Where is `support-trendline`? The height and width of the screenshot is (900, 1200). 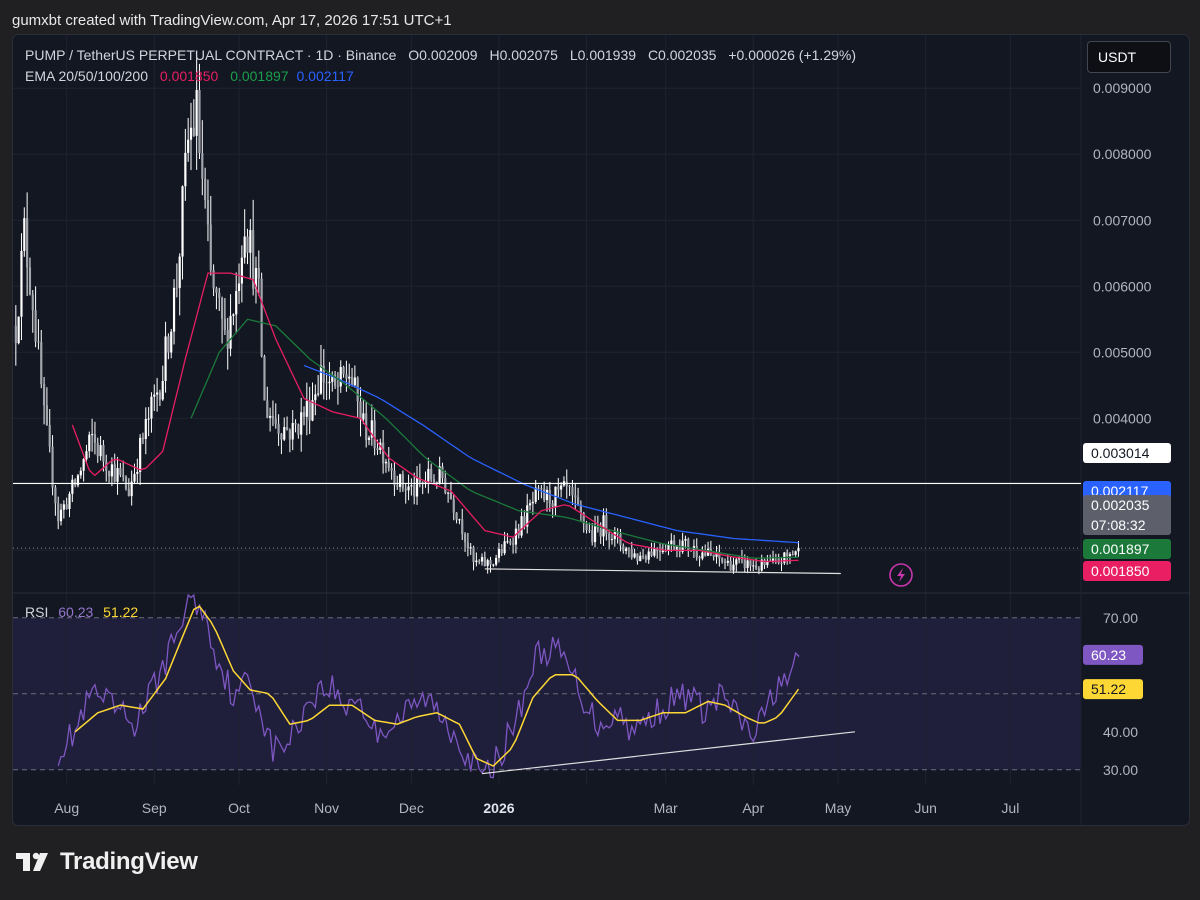 support-trendline is located at coordinates (662, 571).